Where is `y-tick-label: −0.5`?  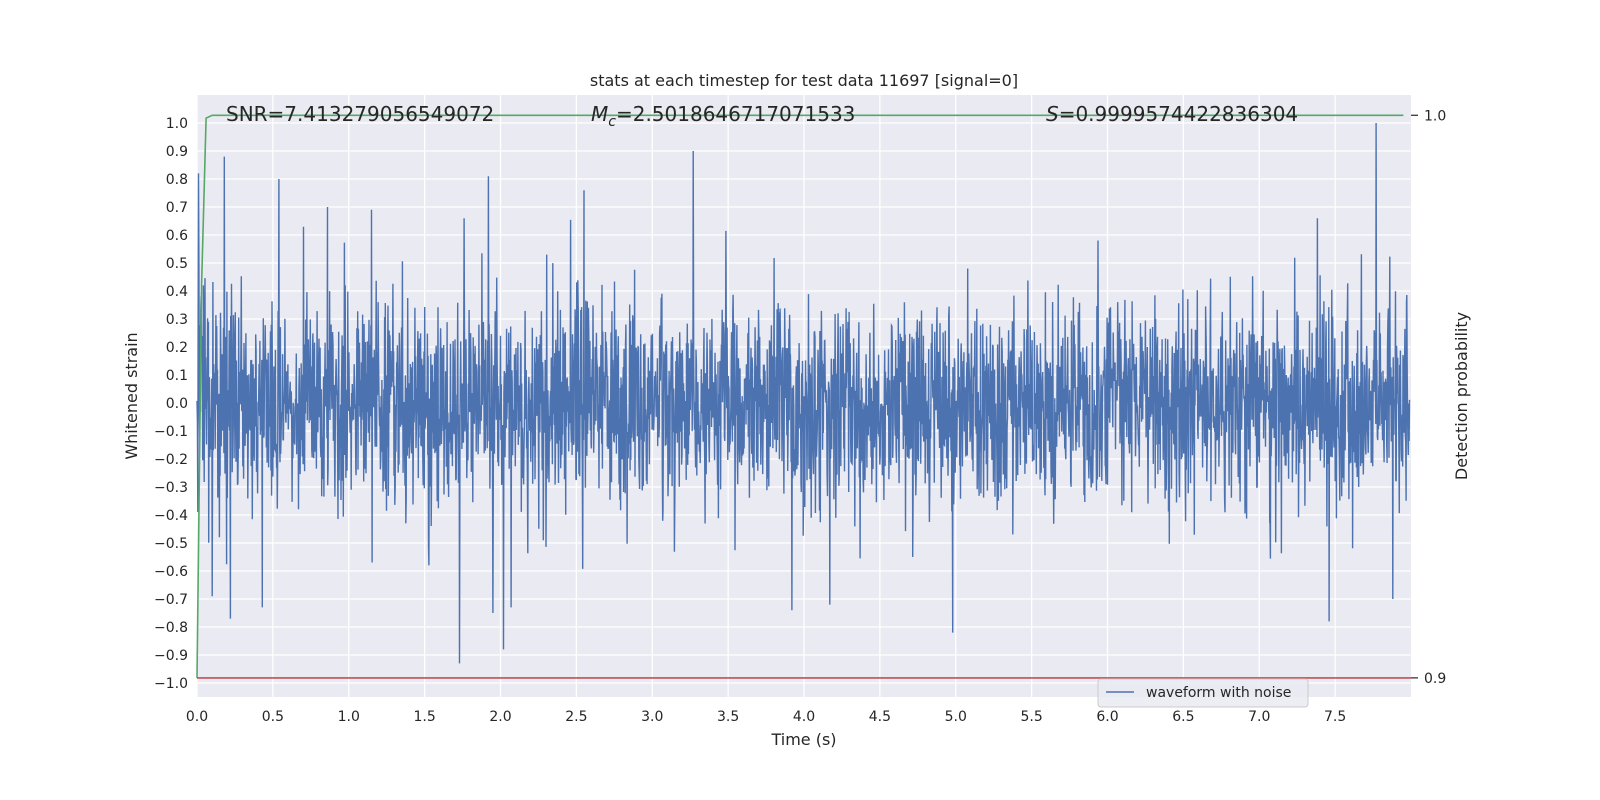
y-tick-label: −0.5 is located at coordinates (171, 544).